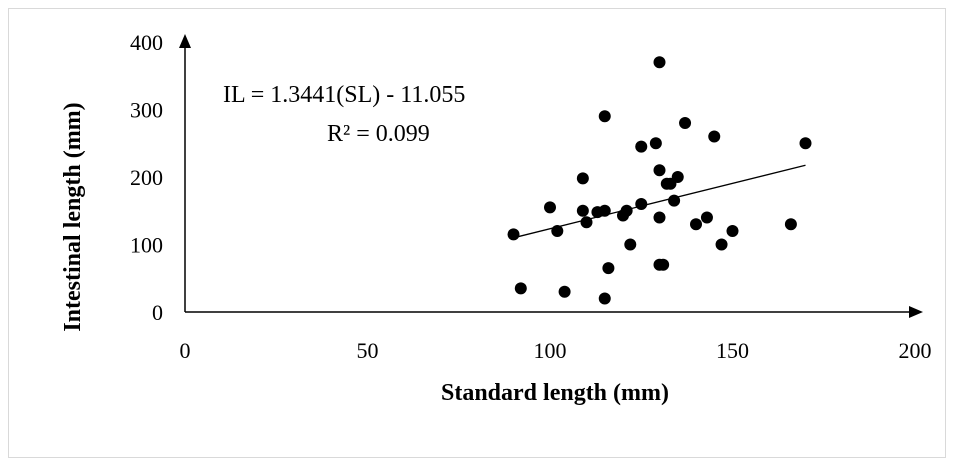  I want to click on y-tick-labels: 0 100 200 300 400, so click(146, 177).